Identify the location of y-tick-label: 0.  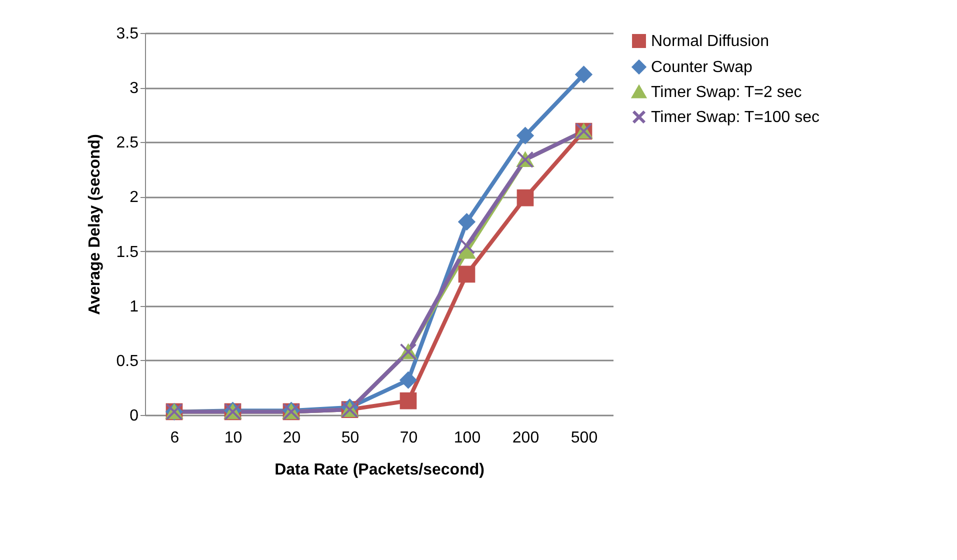
(134, 416).